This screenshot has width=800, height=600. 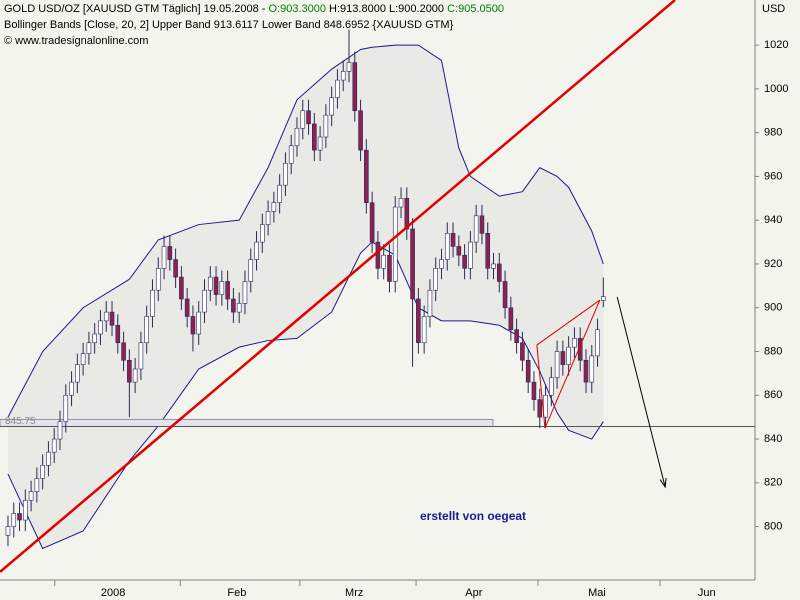 What do you see at coordinates (773, 483) in the screenshot?
I see `y-tick-label: 820` at bounding box center [773, 483].